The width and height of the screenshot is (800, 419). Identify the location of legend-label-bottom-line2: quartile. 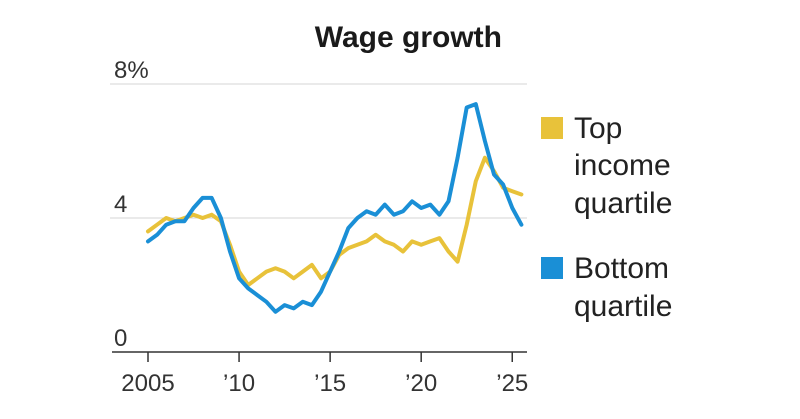
(623, 306).